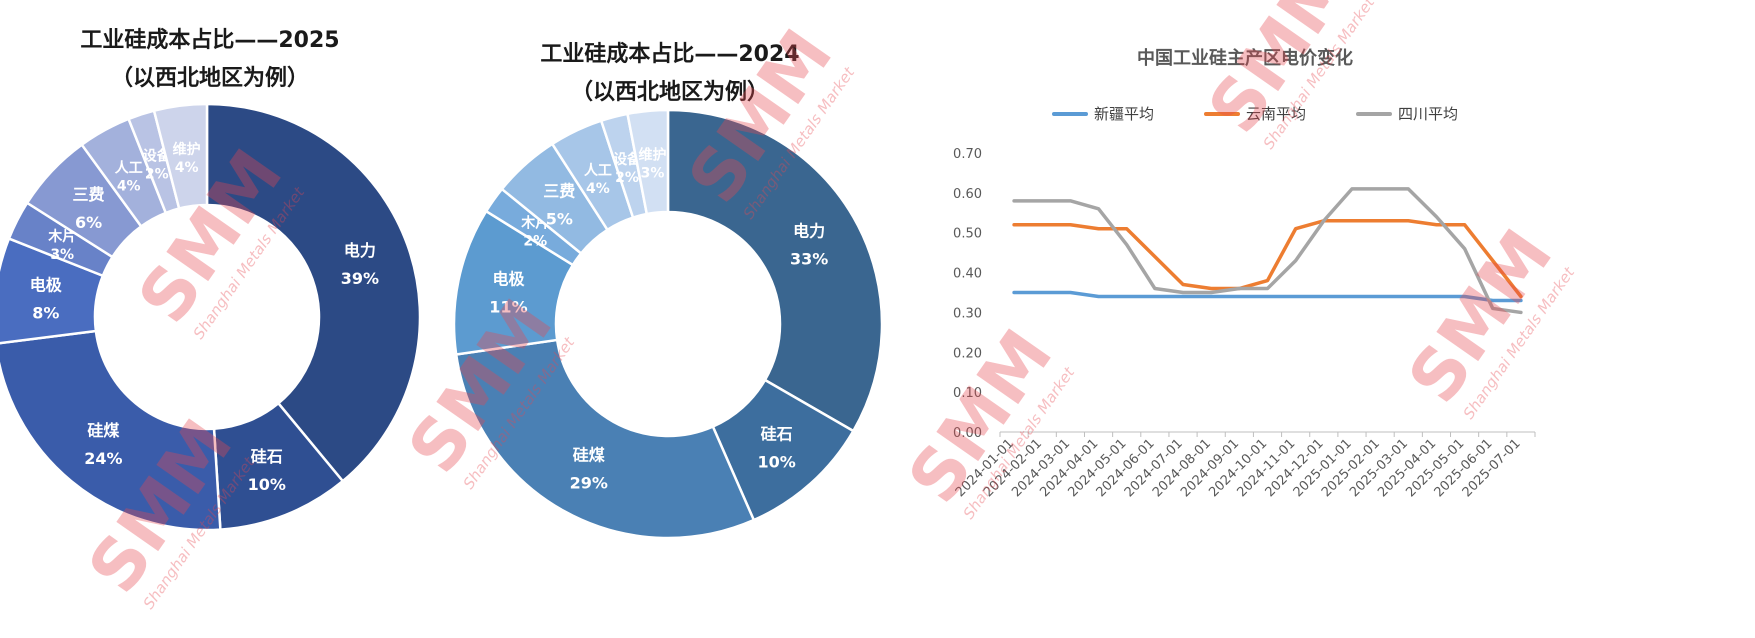 The image size is (1755, 638). What do you see at coordinates (61, 236) in the screenshot?
I see `slice-category-label: 木片` at bounding box center [61, 236].